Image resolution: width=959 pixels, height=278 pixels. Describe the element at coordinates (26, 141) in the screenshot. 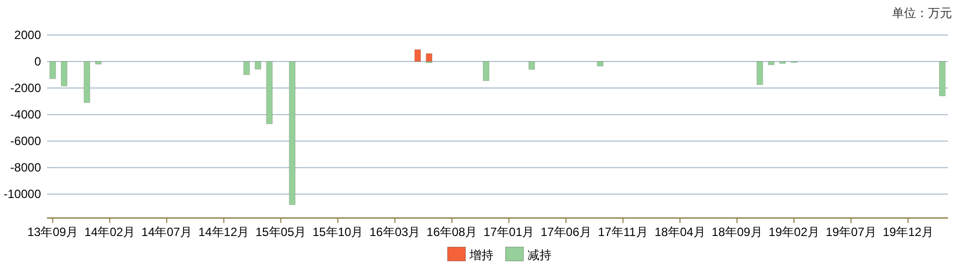

I see `y-tick-label: -6000` at that location.